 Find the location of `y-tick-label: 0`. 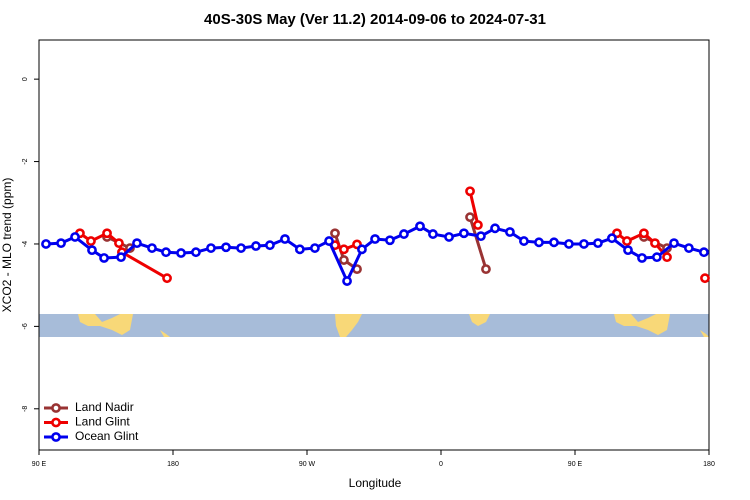

y-tick-label: 0 is located at coordinates (25, 79).